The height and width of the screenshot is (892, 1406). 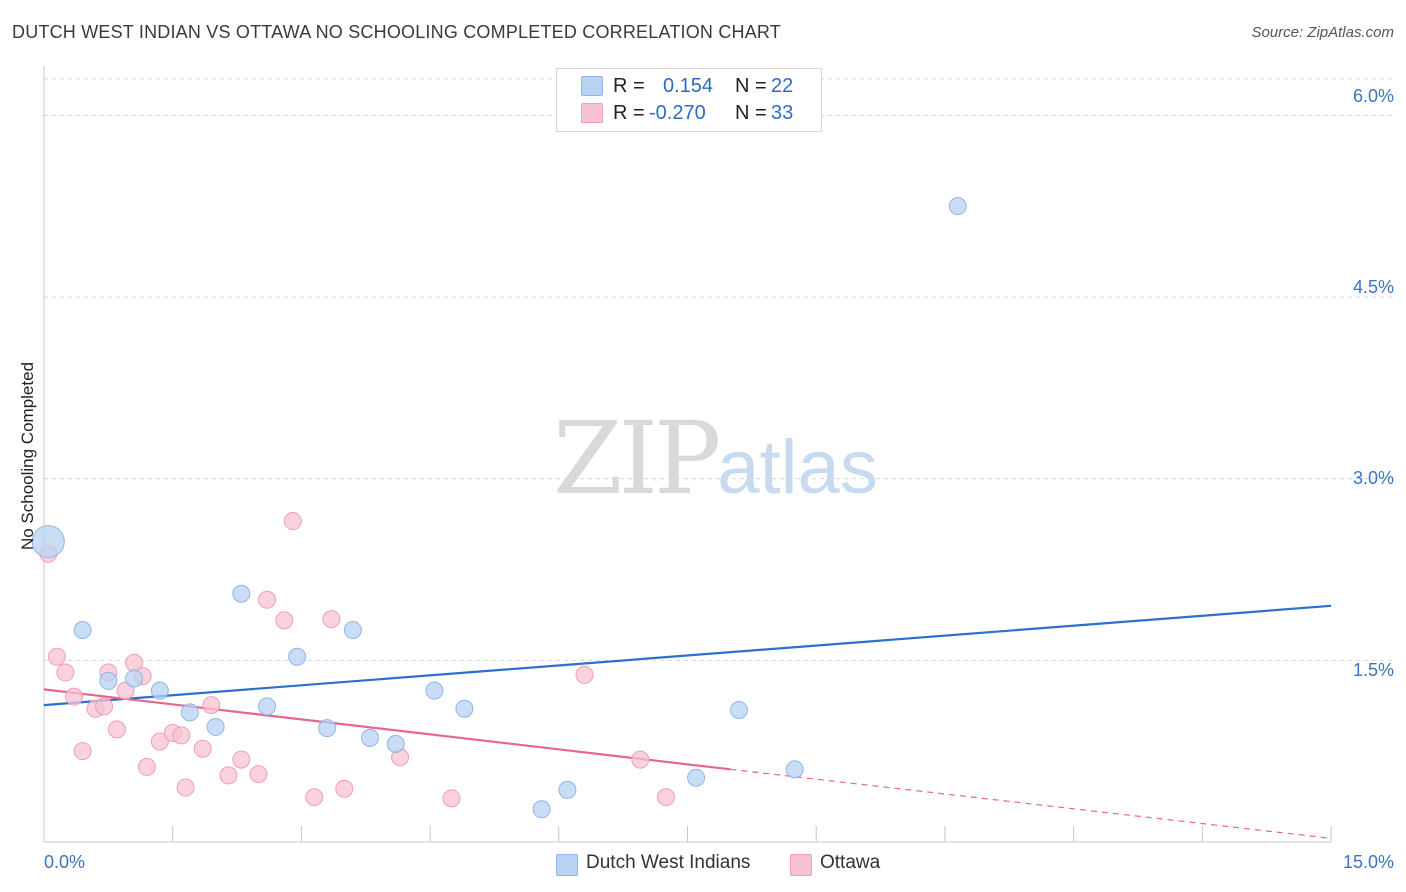 I want to click on ottawa-legend-swatch, so click(x=801, y=865).